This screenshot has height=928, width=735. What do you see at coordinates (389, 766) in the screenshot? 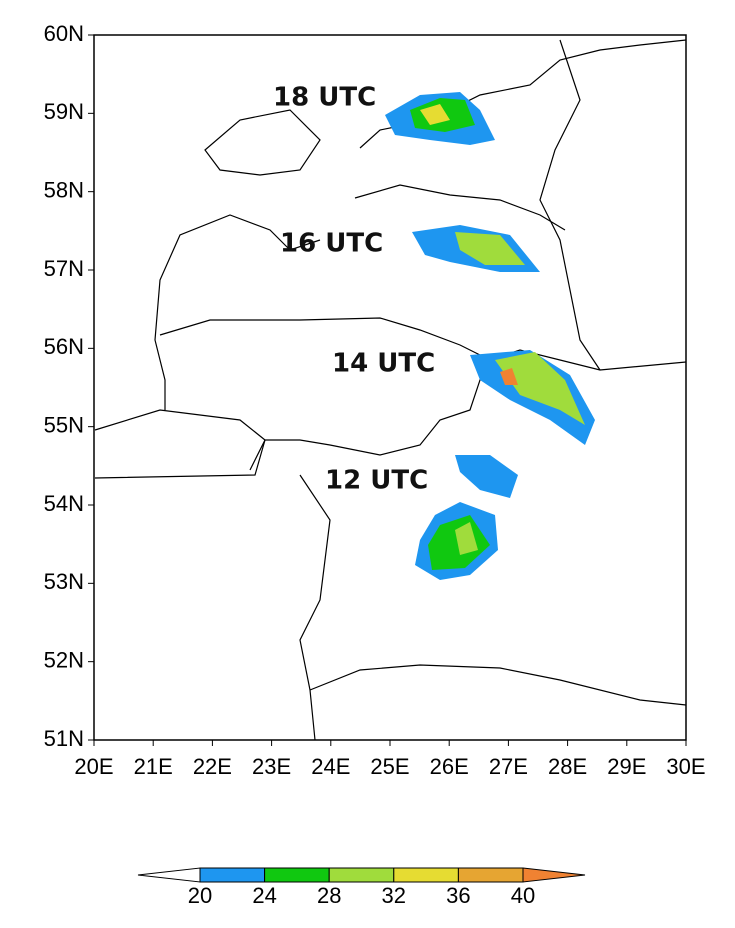
I see `lon-tick-label: 25E` at bounding box center [389, 766].